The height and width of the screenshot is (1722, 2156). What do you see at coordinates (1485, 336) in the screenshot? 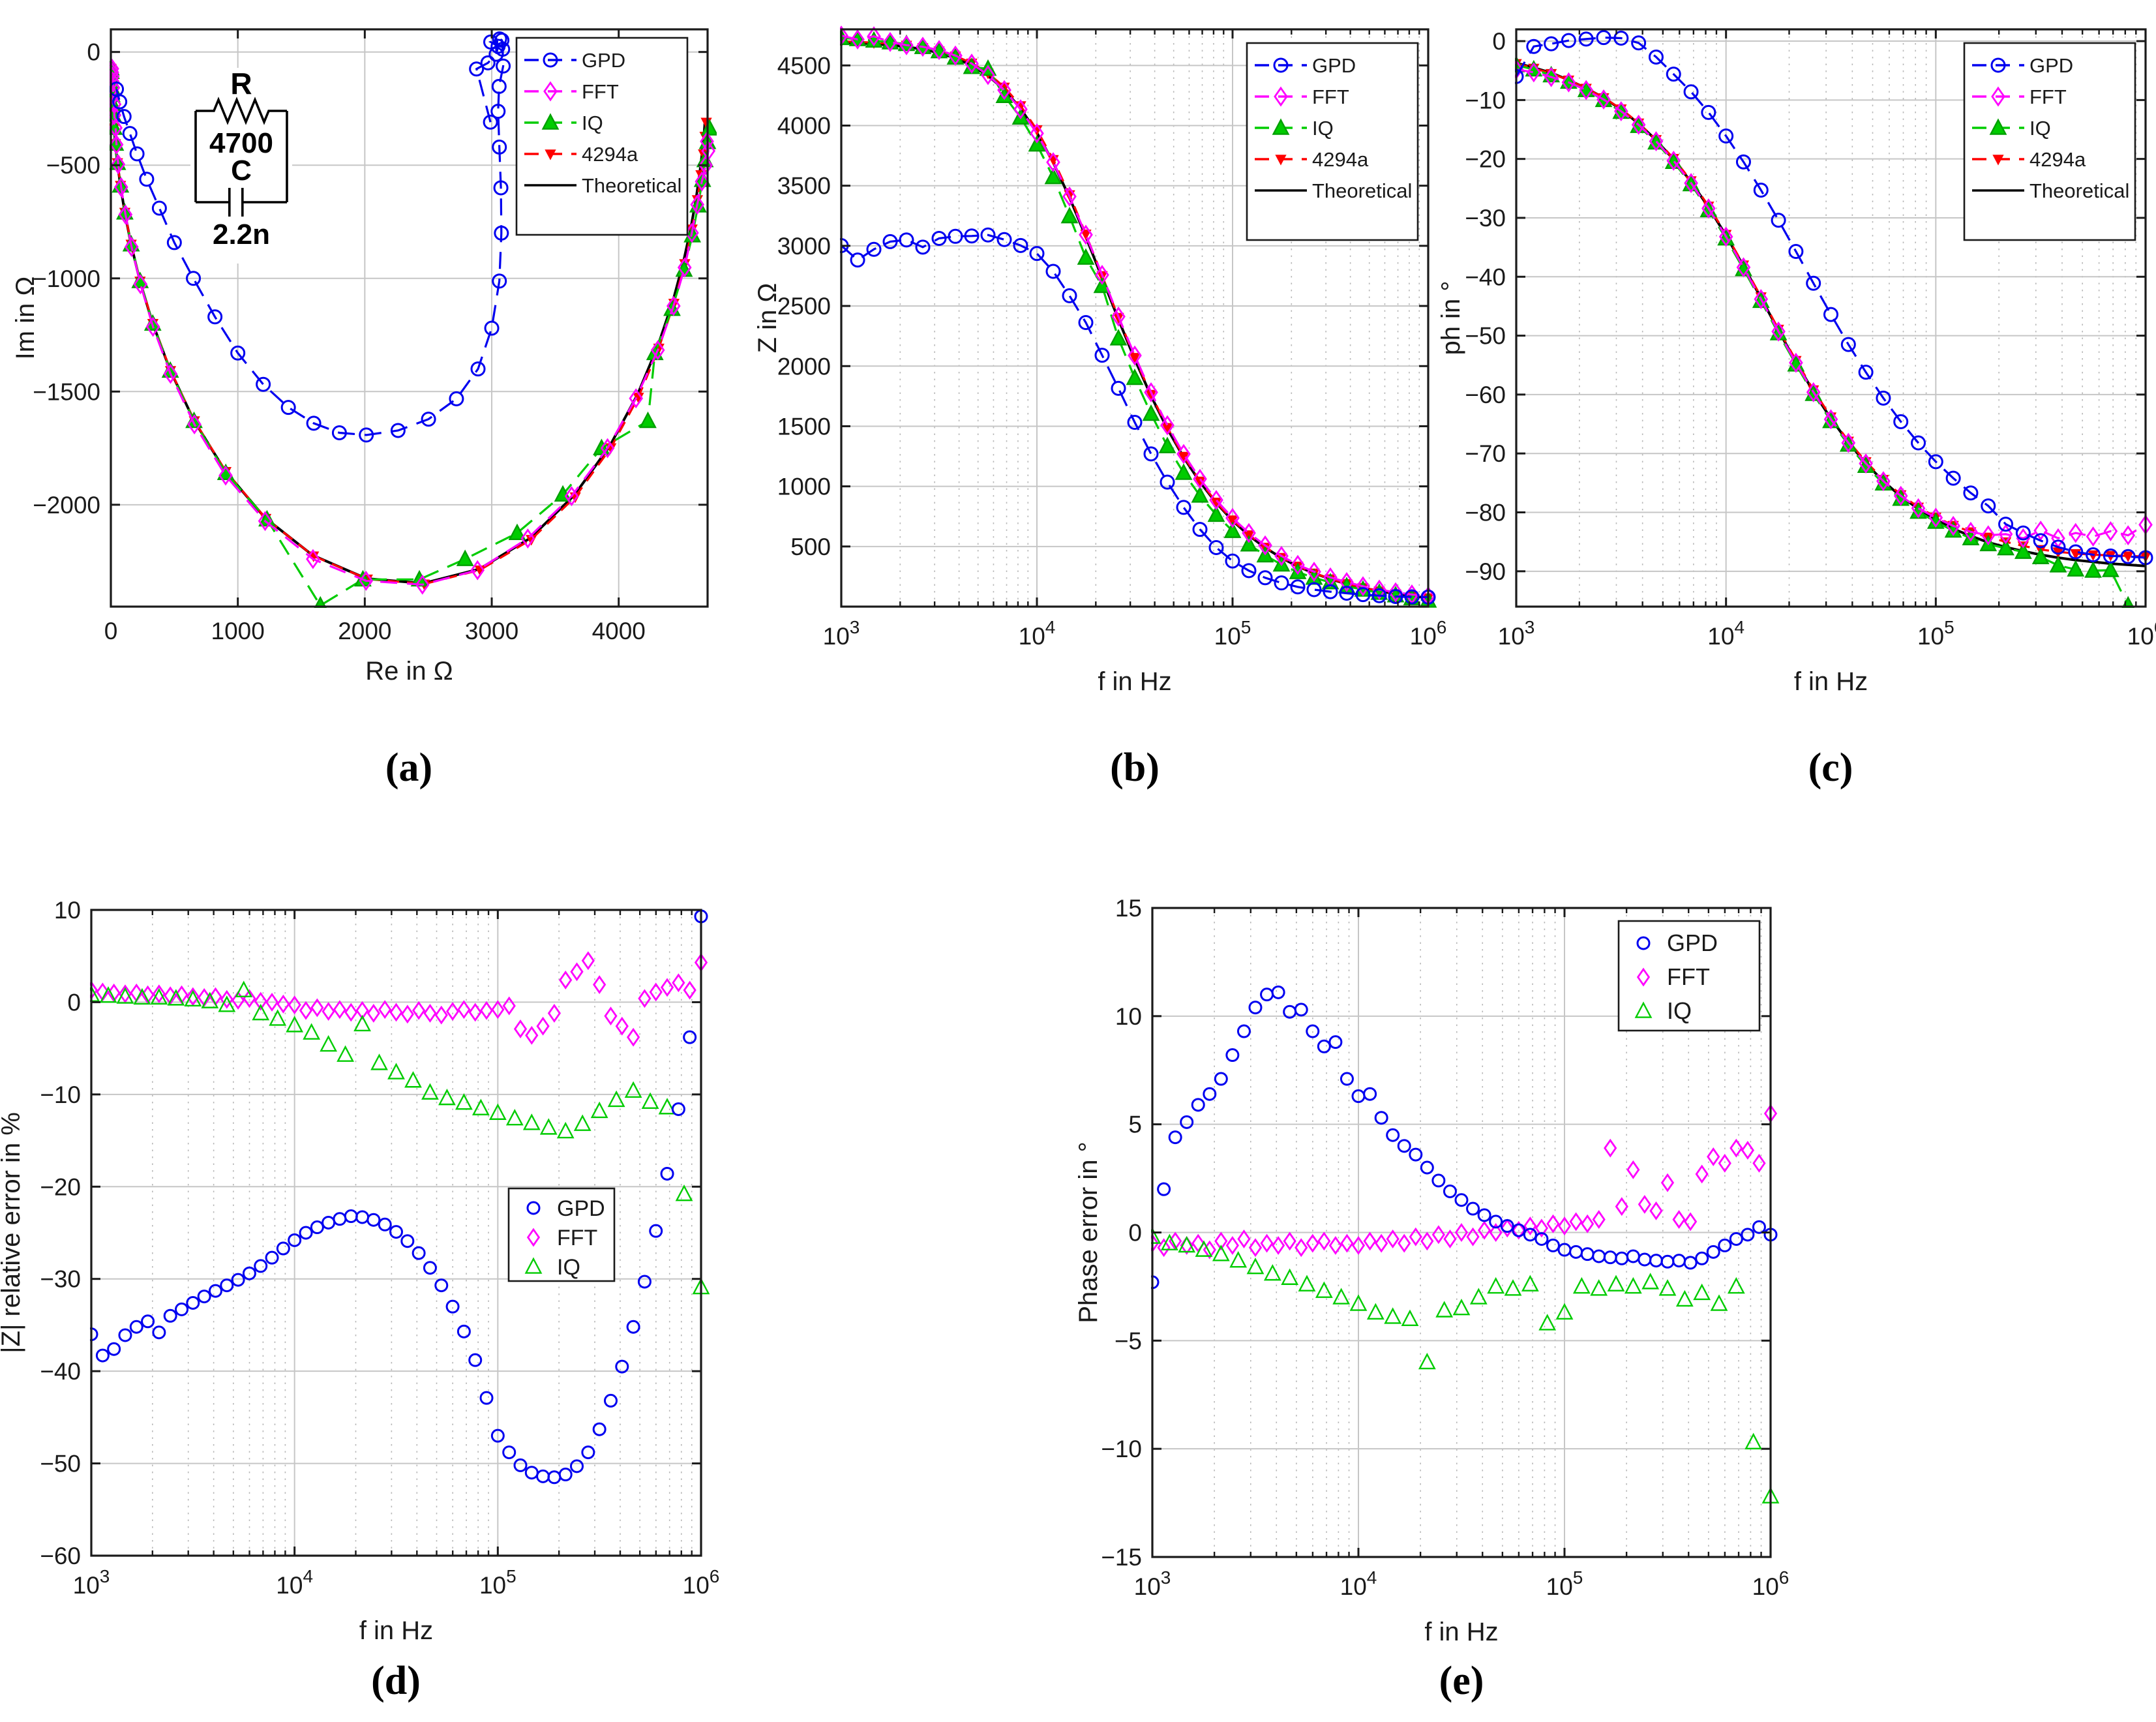
I see `svg-text: −50` at bounding box center [1485, 336].